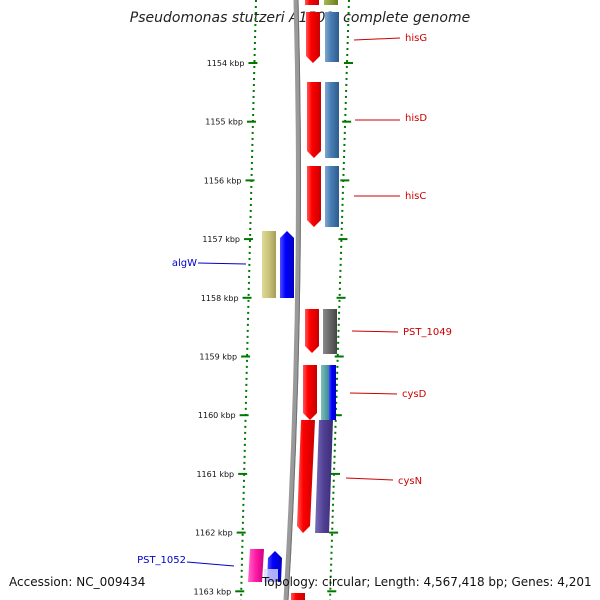  I want to click on genome-backbone, so click(292, 300).